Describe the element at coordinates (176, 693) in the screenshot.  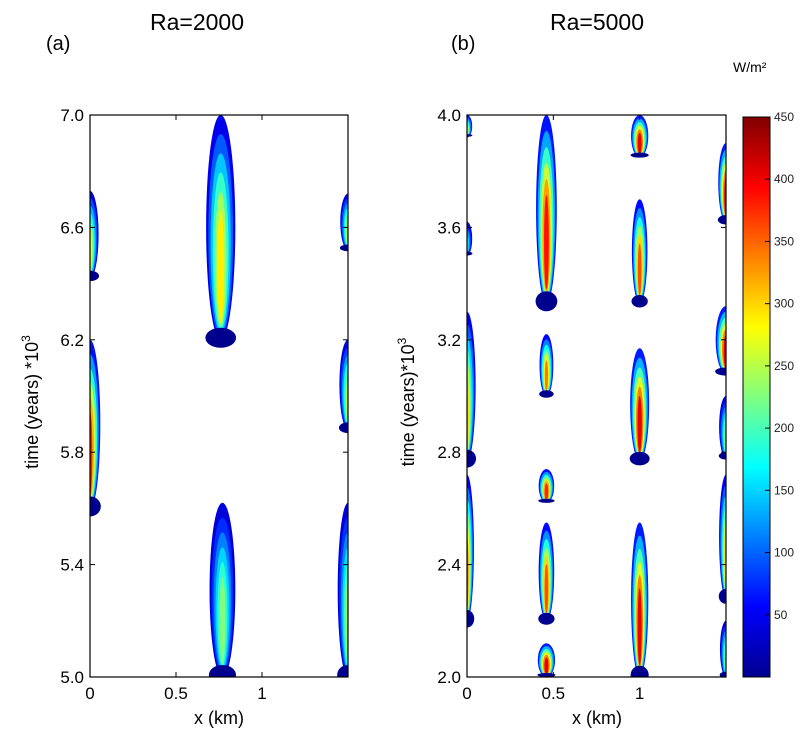
I see `x-tick-label: 0.5` at that location.